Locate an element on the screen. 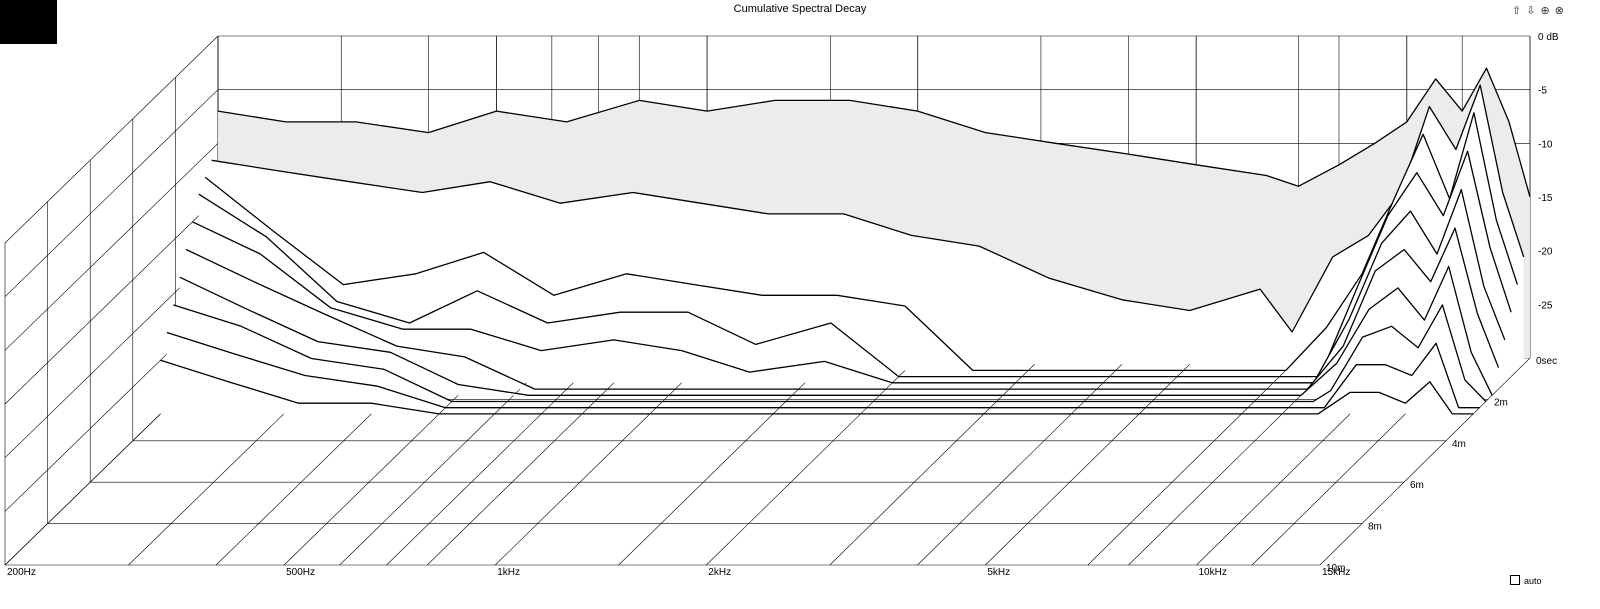  freq-tick-label: 200Hz is located at coordinates (21, 572).